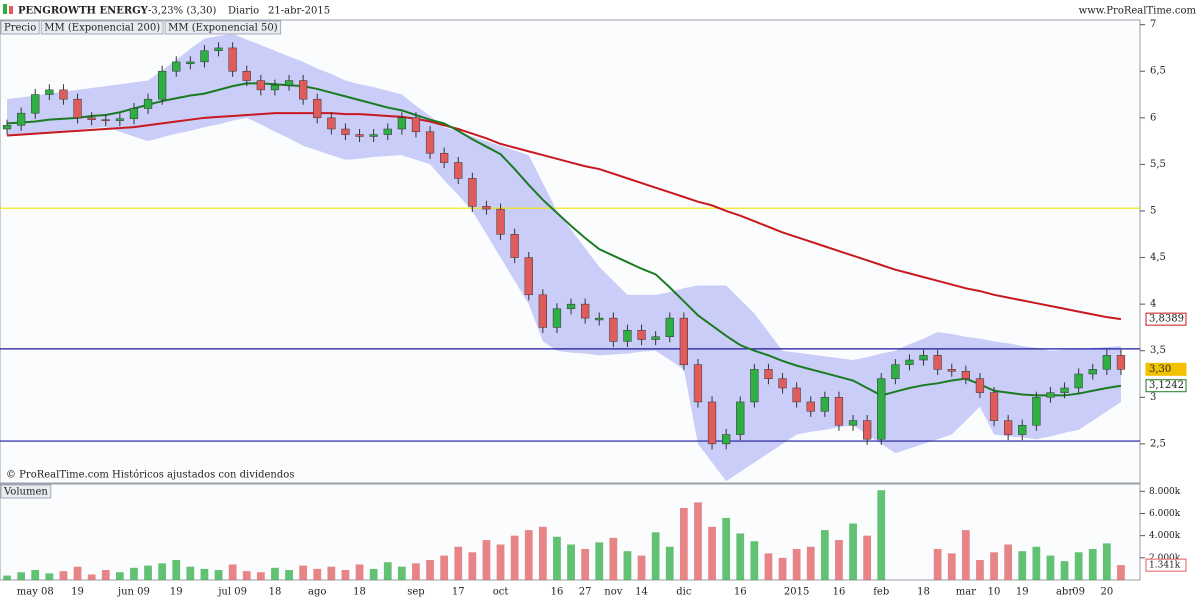 The height and width of the screenshot is (604, 1200). Describe the element at coordinates (83, 11) in the screenshot. I see `title: PENGROWTH ENERGY` at that location.